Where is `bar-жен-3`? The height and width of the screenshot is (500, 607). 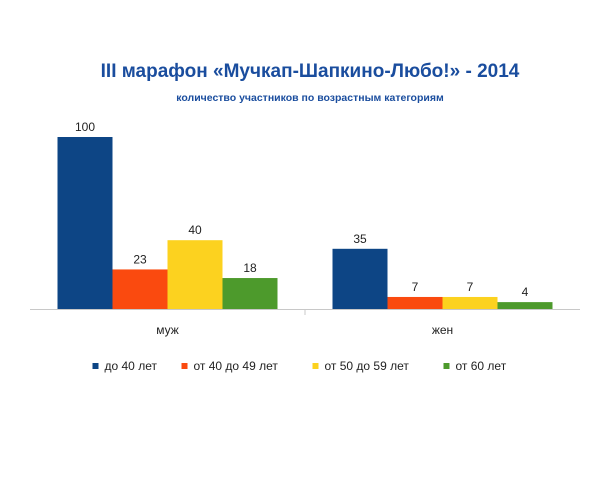 bar-жен-3 is located at coordinates (470, 302).